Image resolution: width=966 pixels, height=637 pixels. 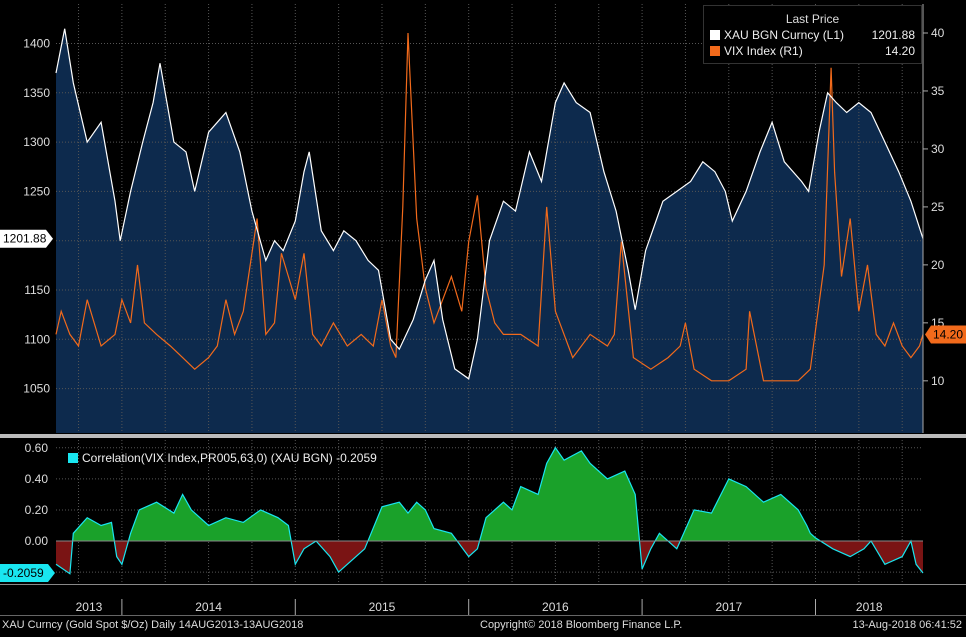 I want to click on right-axis-tick-label: 40, so click(x=938, y=33).